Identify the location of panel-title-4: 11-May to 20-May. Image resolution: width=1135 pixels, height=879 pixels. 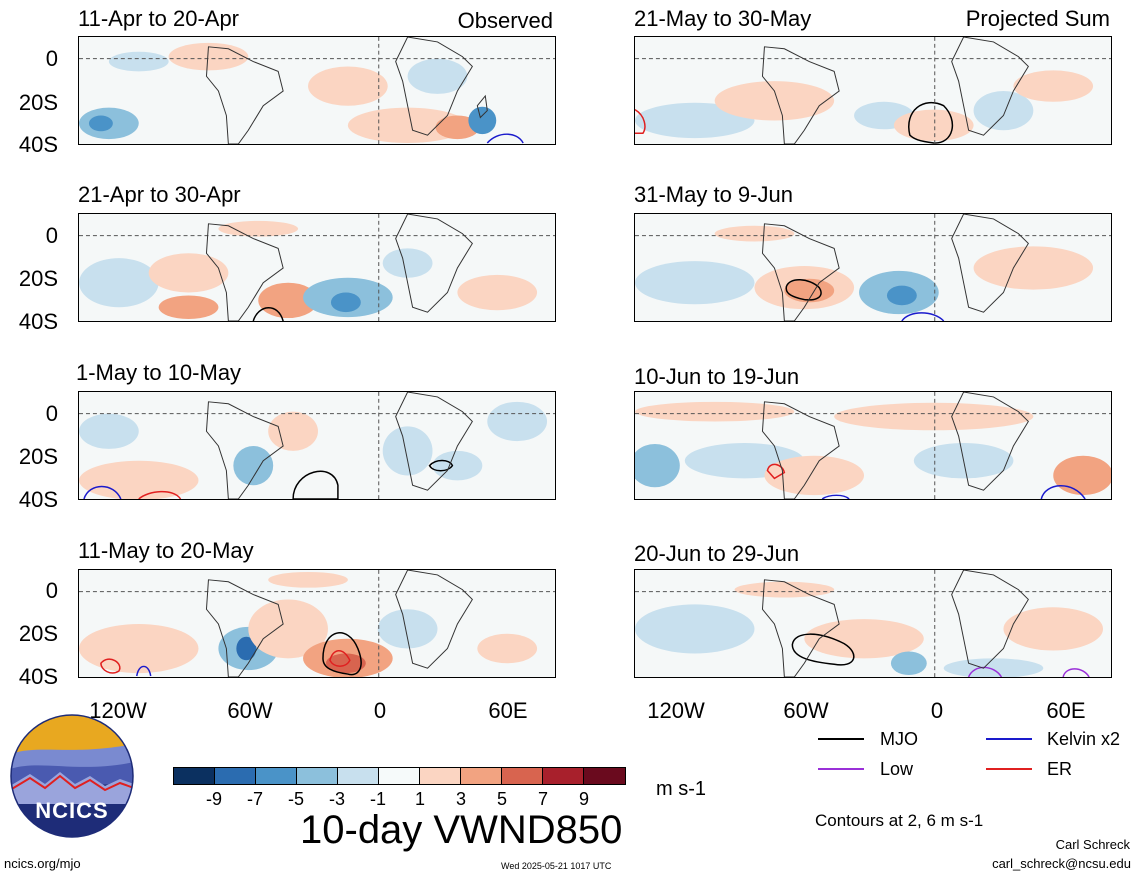
(166, 550).